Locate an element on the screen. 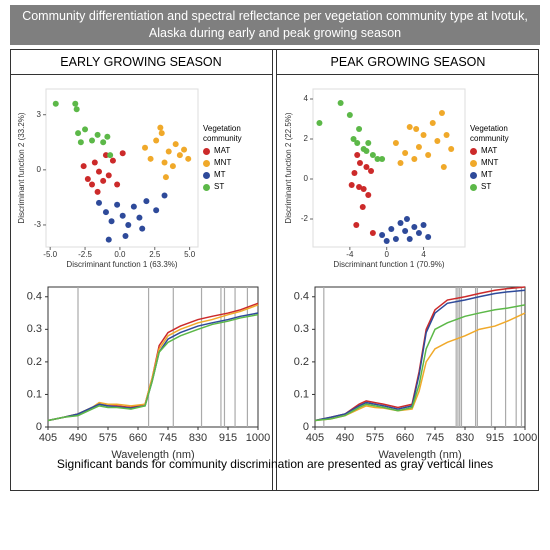  x-axis-label: Discriminant function 1 (63.3%) is located at coordinates (121, 264).